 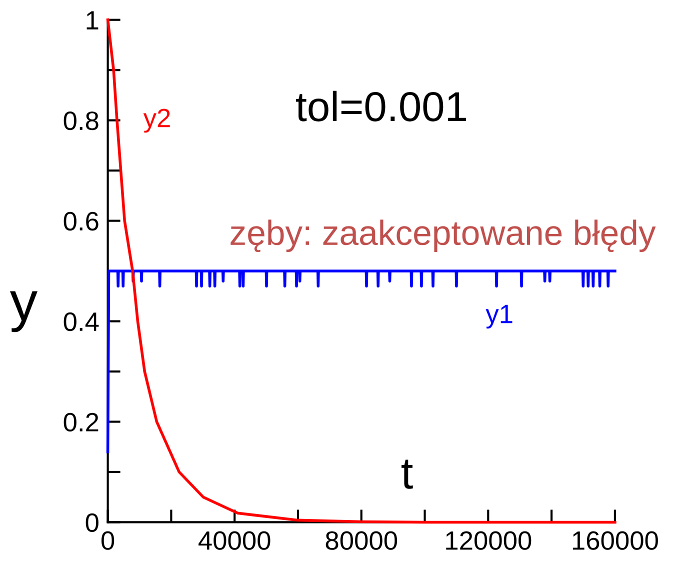 I want to click on y-axis-title: y, so click(x=24, y=311).